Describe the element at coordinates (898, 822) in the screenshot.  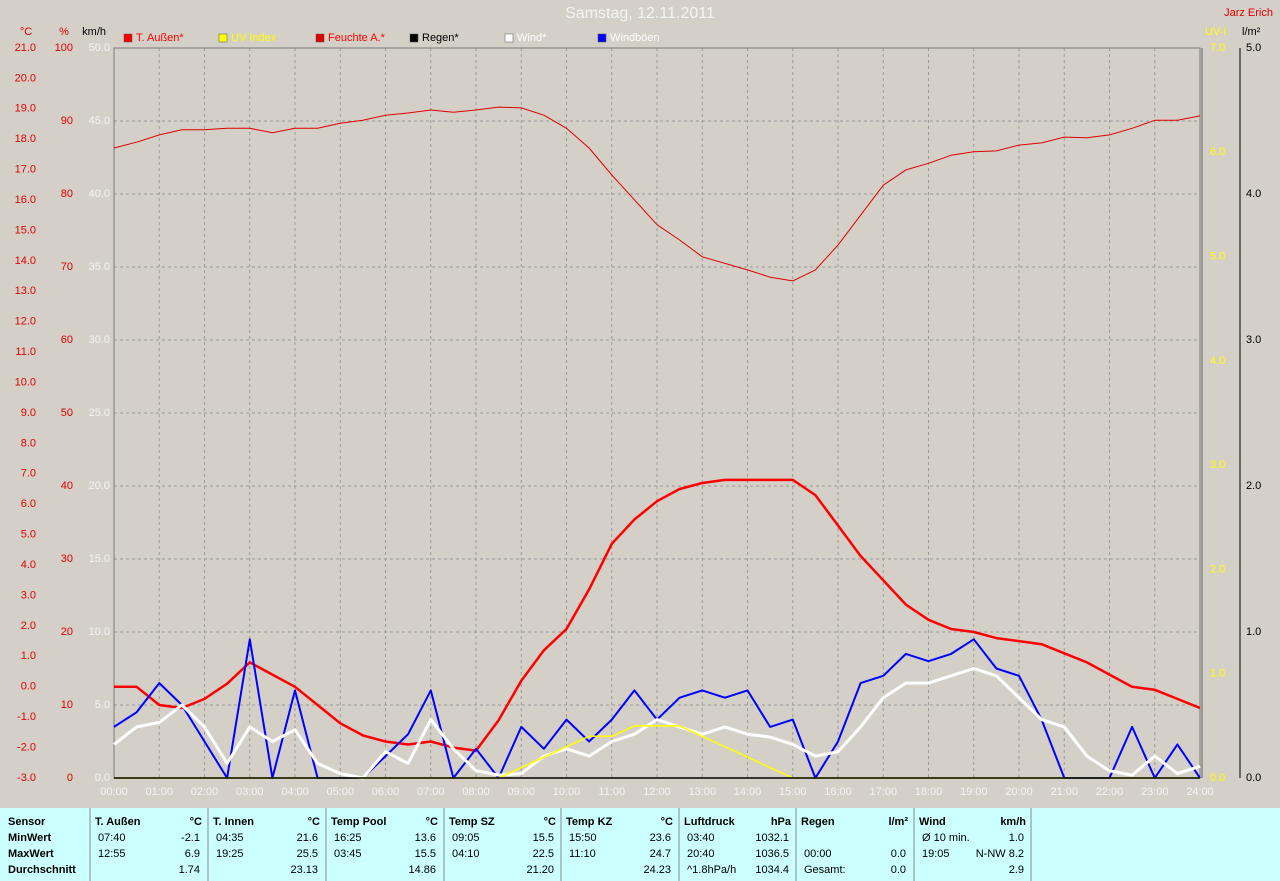
I see `group-unit: l/m²` at that location.